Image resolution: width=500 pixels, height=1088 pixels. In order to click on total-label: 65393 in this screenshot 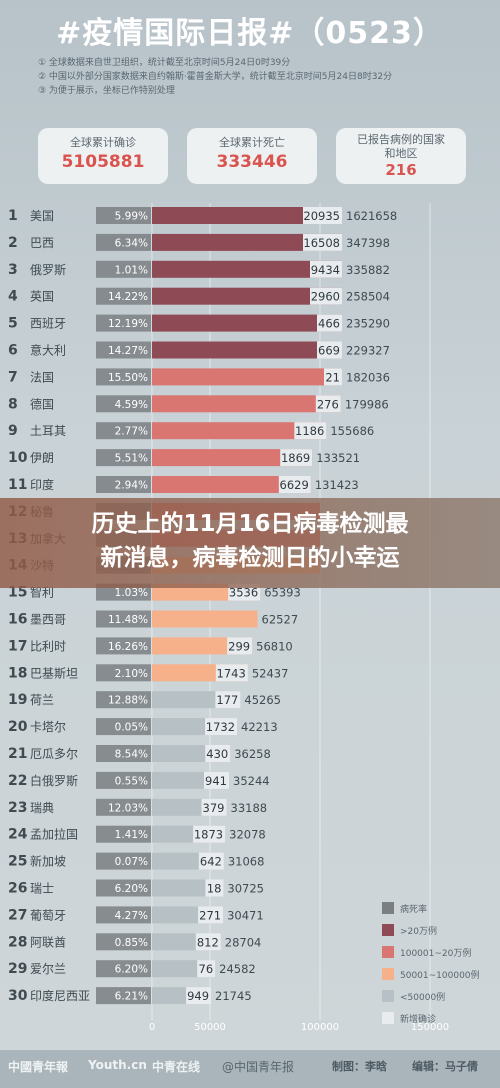, I will do `click(282, 593)`.